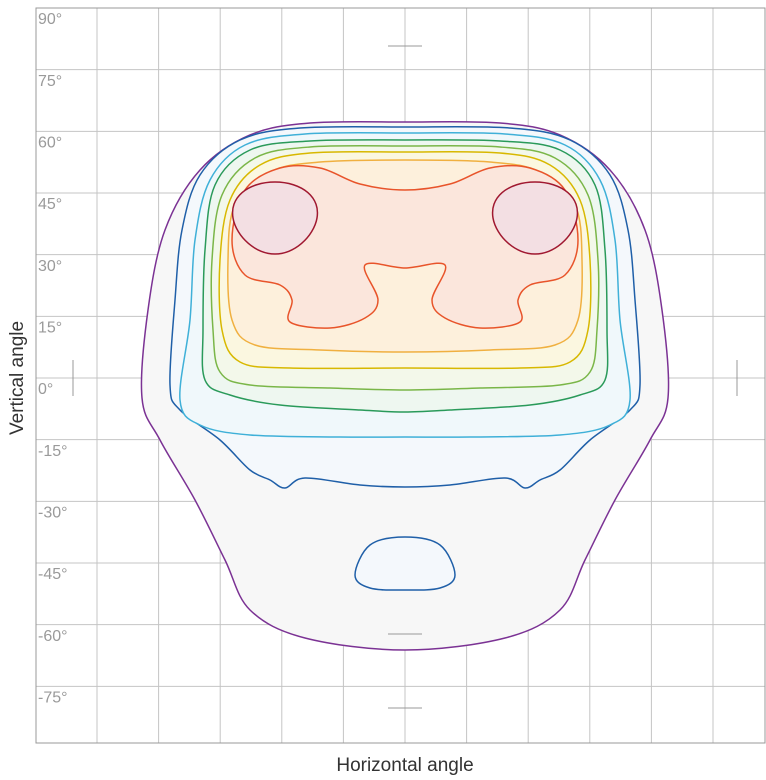 This screenshot has height=780, width=766. What do you see at coordinates (50, 19) in the screenshot?
I see `y-tick-label: 90°` at bounding box center [50, 19].